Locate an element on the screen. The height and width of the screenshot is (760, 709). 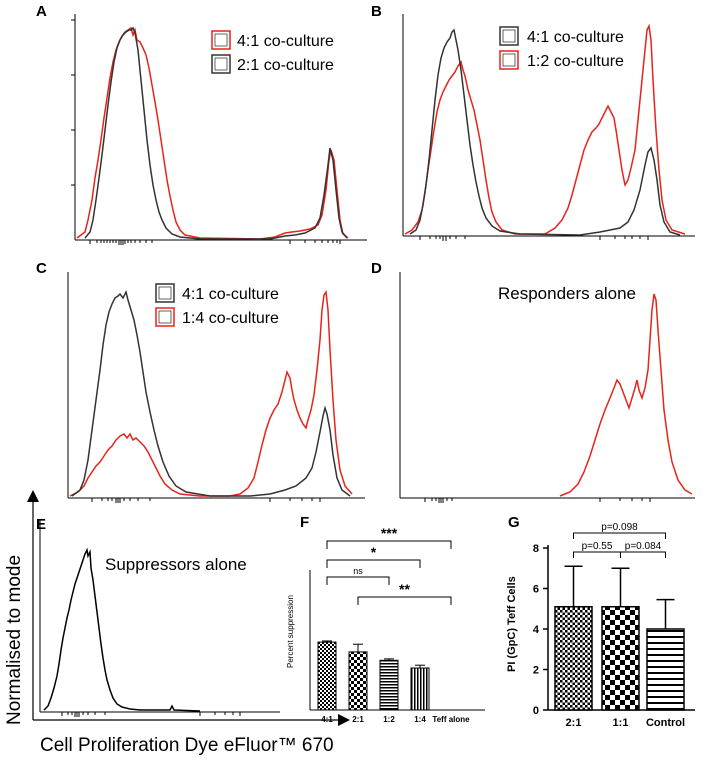
panel-letter-a: A is located at coordinates (41, 11).